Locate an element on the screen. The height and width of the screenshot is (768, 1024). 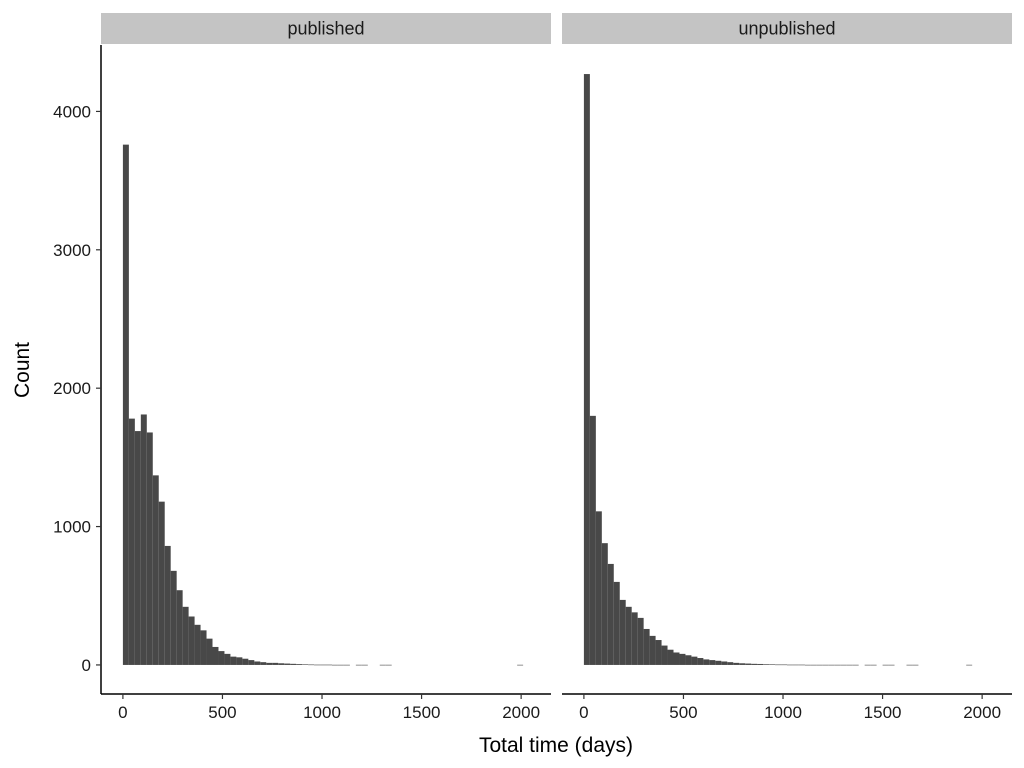
x-axis-title: Total time (days) is located at coordinates (556, 745).